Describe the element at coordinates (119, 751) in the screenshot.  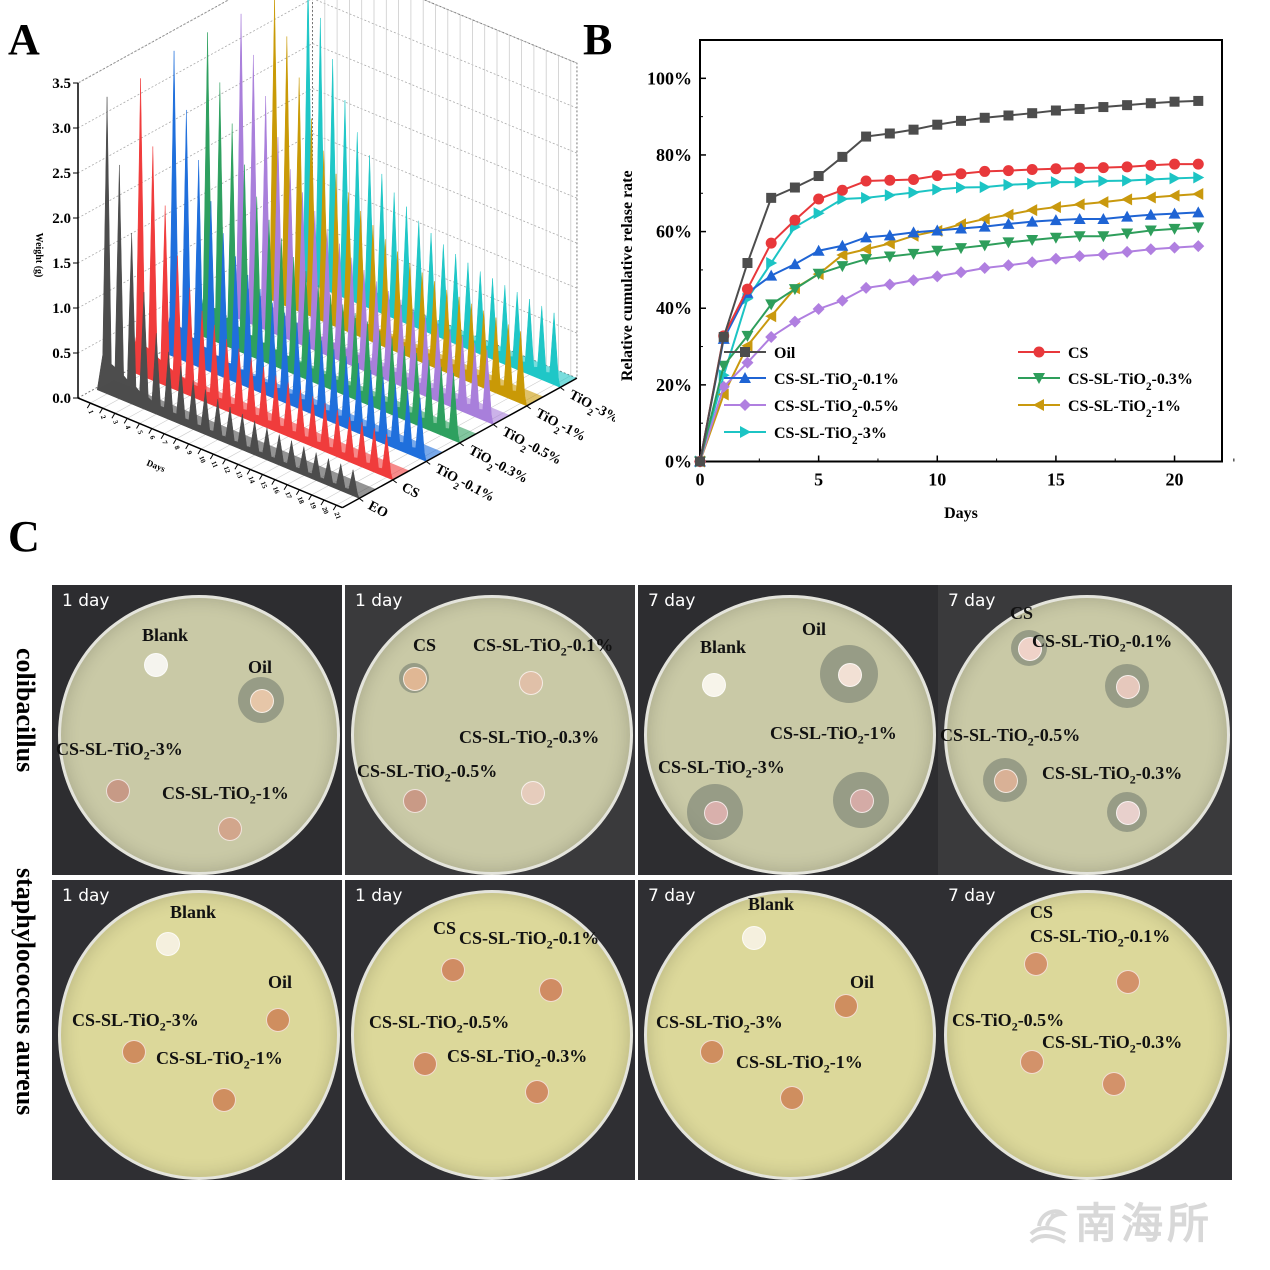
I see `sample-label: CS-SL-TiO2-3%` at that location.